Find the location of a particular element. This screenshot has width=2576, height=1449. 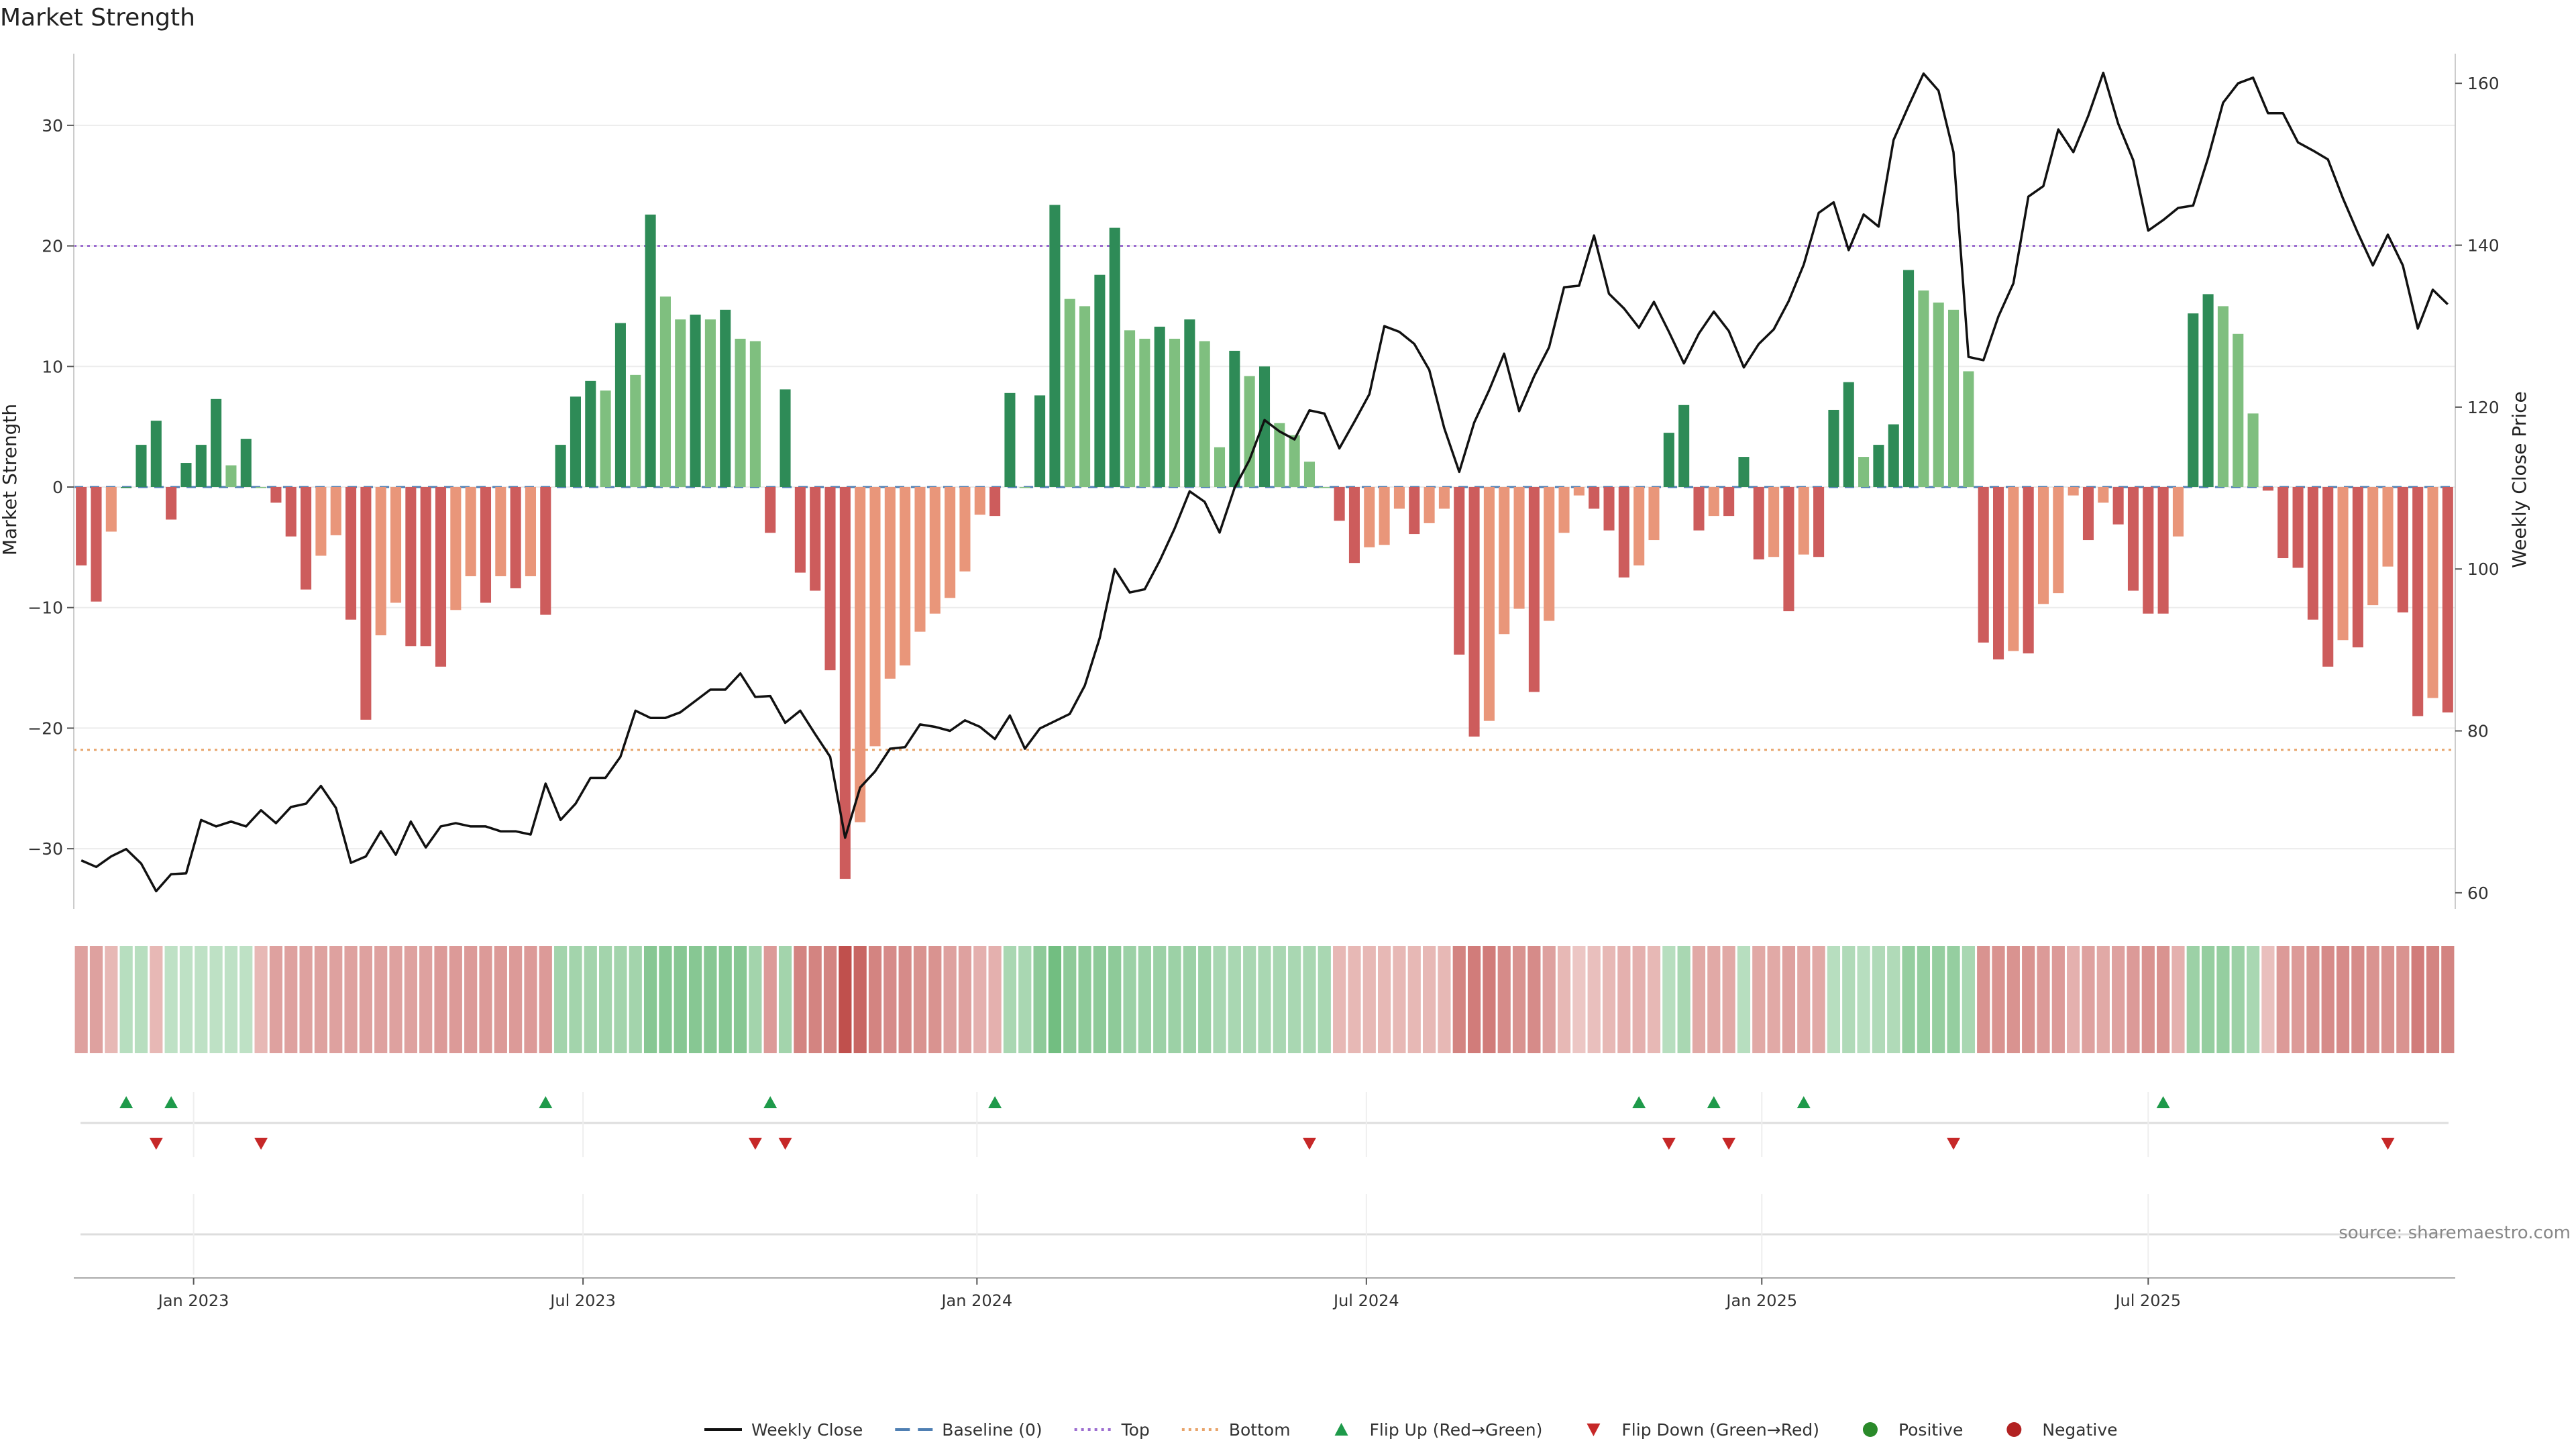

flip-up-marker is located at coordinates (2163, 1102).